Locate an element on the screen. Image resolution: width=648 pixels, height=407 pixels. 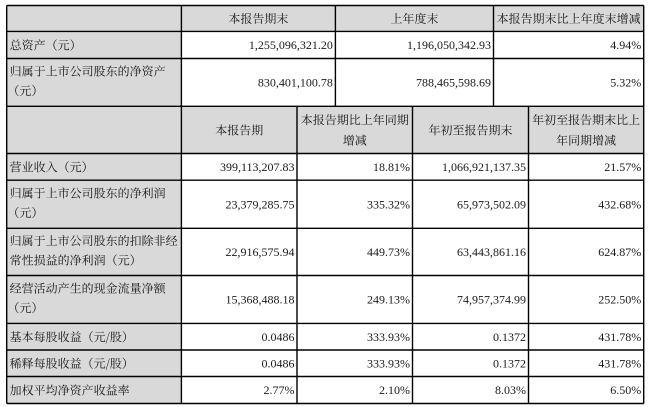
svg-text: 1,066,921,137.35 is located at coordinates (484, 167).